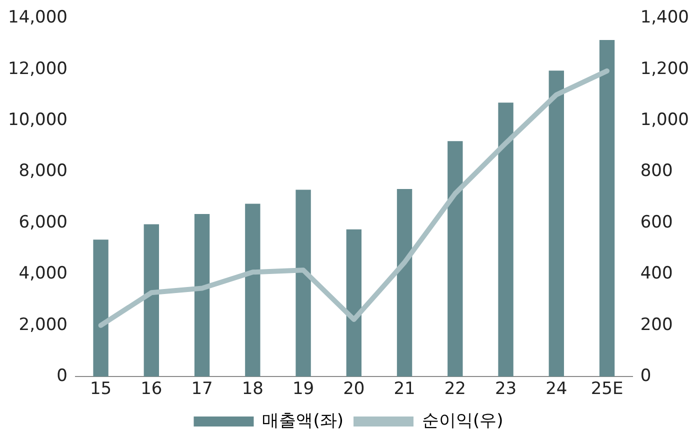 This screenshot has width=697, height=440. What do you see at coordinates (43, 222) in the screenshot?
I see `y-tick-label: 6,000` at bounding box center [43, 222].